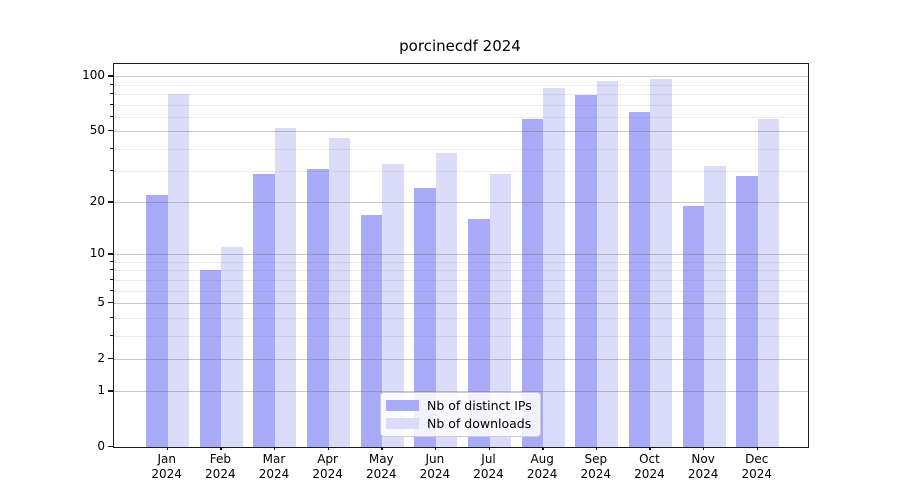 The image size is (900, 500). I want to click on bar-downloads-dec, so click(768, 283).